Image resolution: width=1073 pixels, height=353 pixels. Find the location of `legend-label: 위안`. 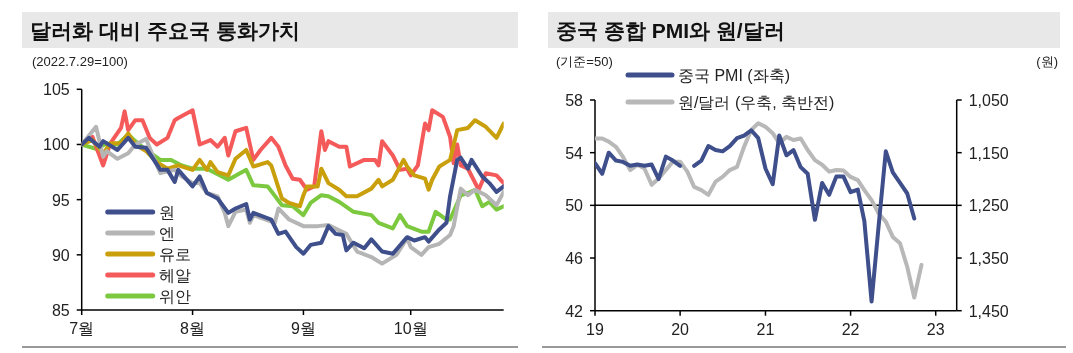

legend-label: 위안 is located at coordinates (174, 296).